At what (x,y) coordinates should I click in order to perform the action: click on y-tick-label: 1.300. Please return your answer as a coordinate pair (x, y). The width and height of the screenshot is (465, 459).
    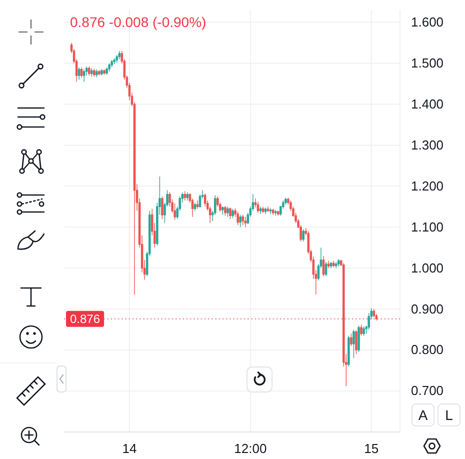
    Looking at the image, I should click on (427, 144).